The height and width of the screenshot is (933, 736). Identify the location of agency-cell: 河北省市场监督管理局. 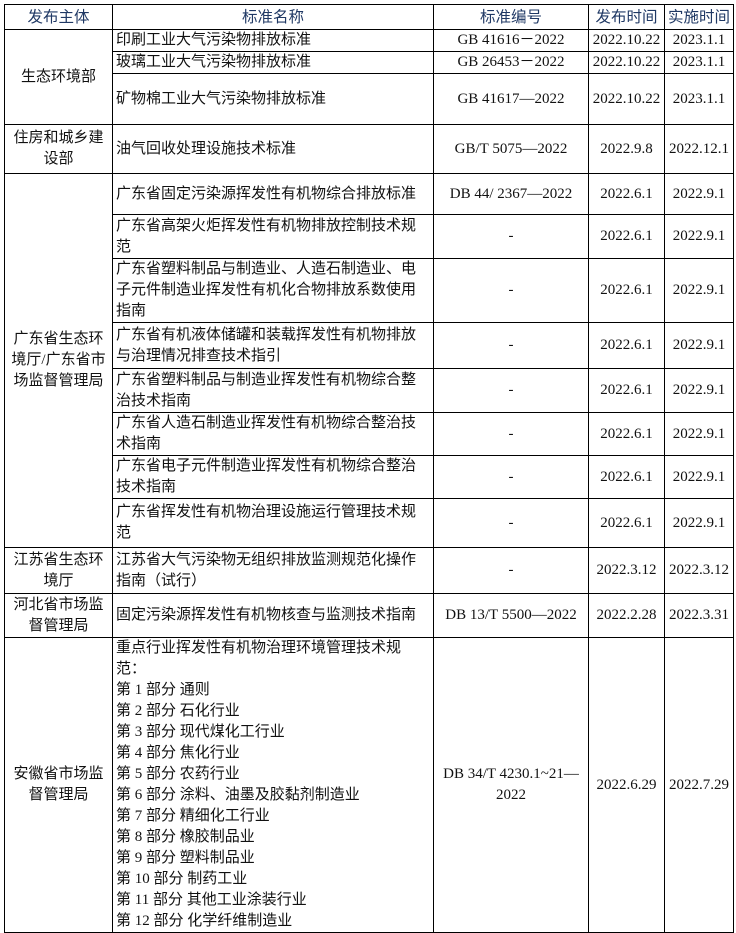
(58, 615).